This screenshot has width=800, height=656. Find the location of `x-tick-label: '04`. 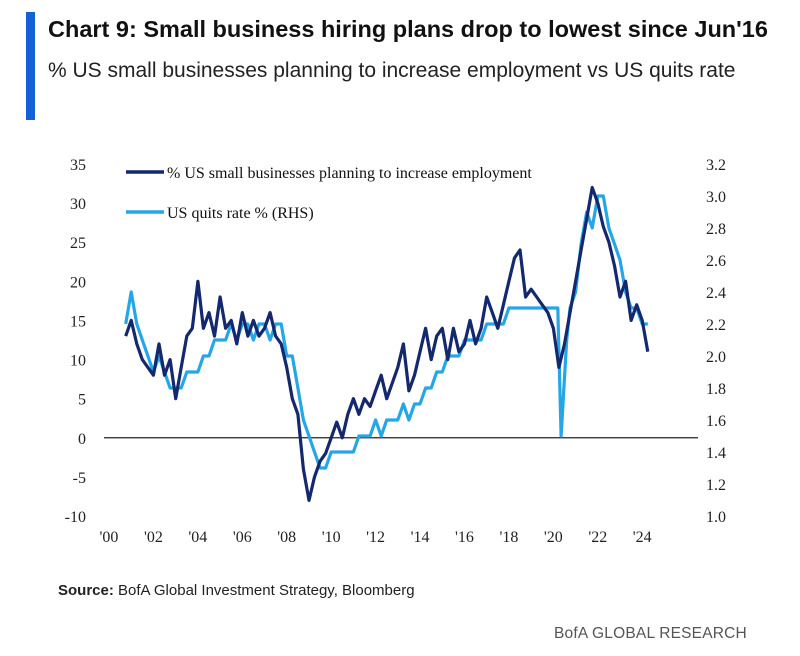

x-tick-label: '04 is located at coordinates (197, 537).